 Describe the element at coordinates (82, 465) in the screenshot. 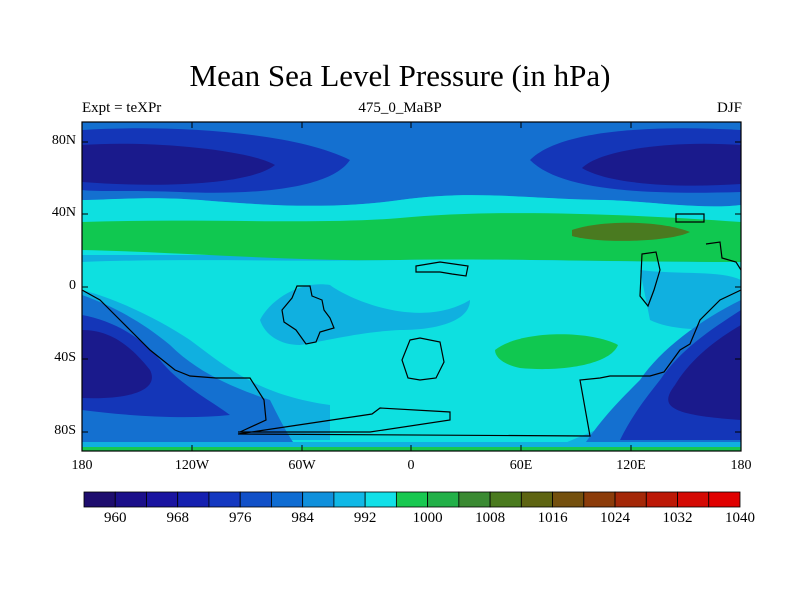

I see `lon-label-180w: 180` at that location.